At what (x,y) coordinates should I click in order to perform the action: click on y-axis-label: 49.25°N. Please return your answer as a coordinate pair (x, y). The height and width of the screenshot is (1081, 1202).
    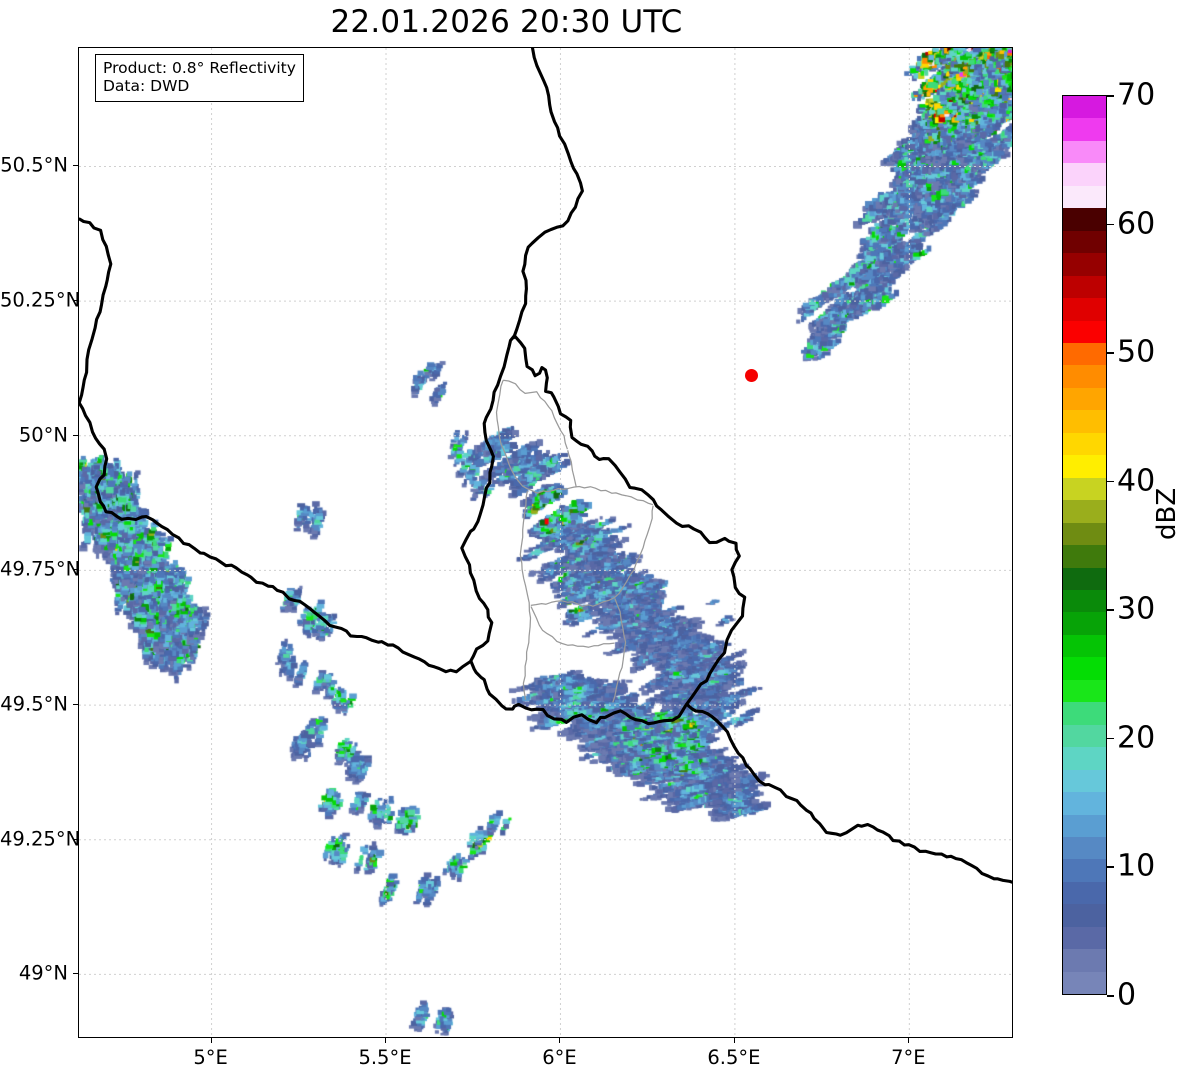
    Looking at the image, I should click on (40, 839).